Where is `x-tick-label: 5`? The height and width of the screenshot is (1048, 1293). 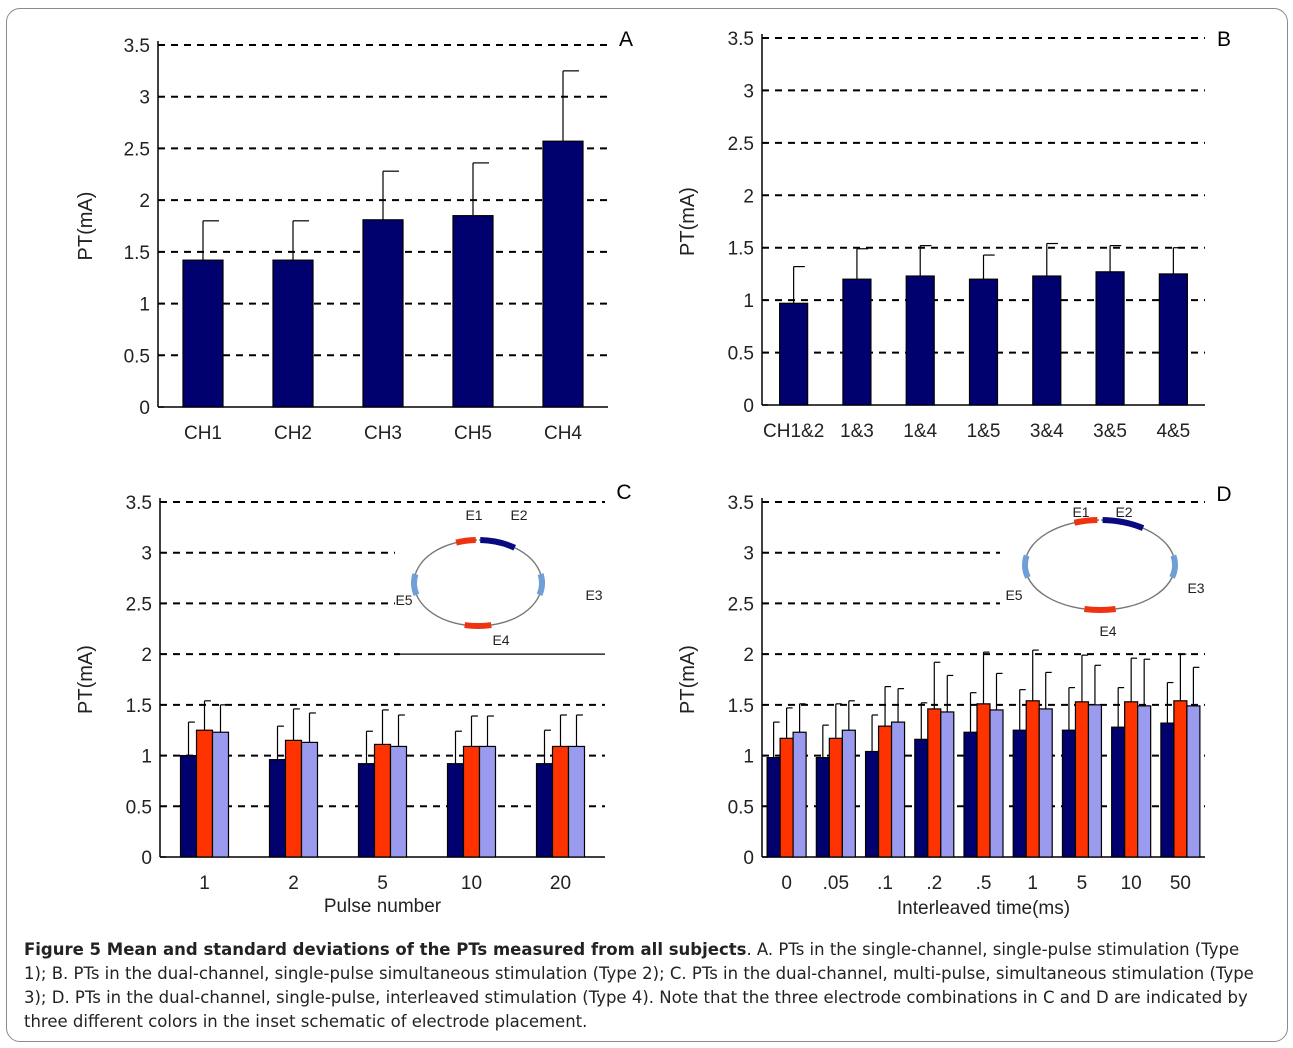
x-tick-label: 5 is located at coordinates (1082, 883).